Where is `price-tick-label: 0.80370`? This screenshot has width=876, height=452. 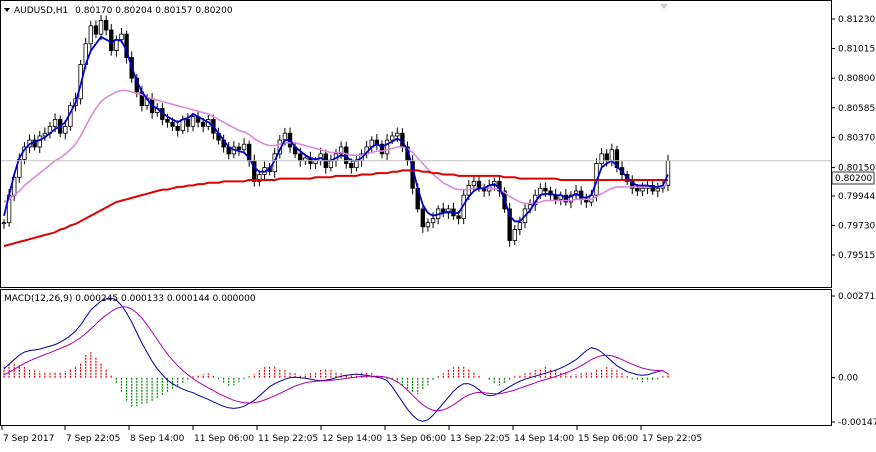
price-tick-label: 0.80370 is located at coordinates (856, 138).